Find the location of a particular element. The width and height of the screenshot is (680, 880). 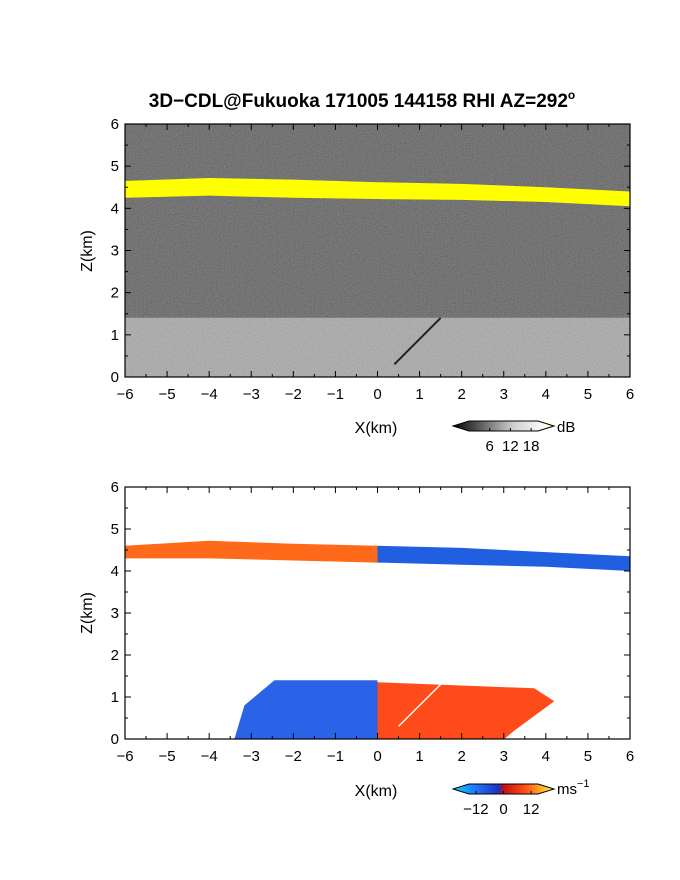

top-streak is located at coordinates (417, 341).